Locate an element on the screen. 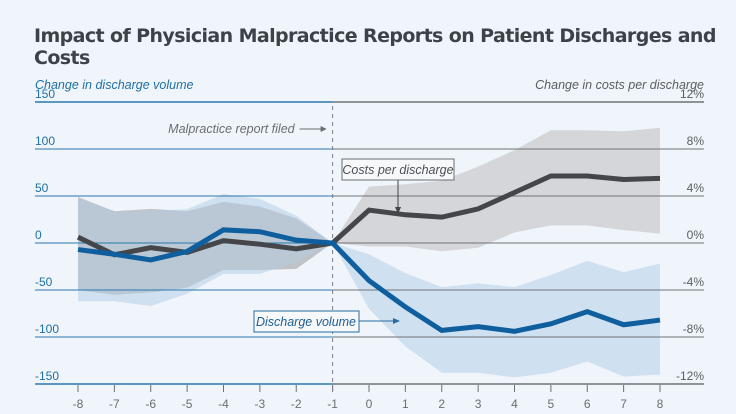 The image size is (736, 414). left-tick-label: -100 is located at coordinates (47, 329).